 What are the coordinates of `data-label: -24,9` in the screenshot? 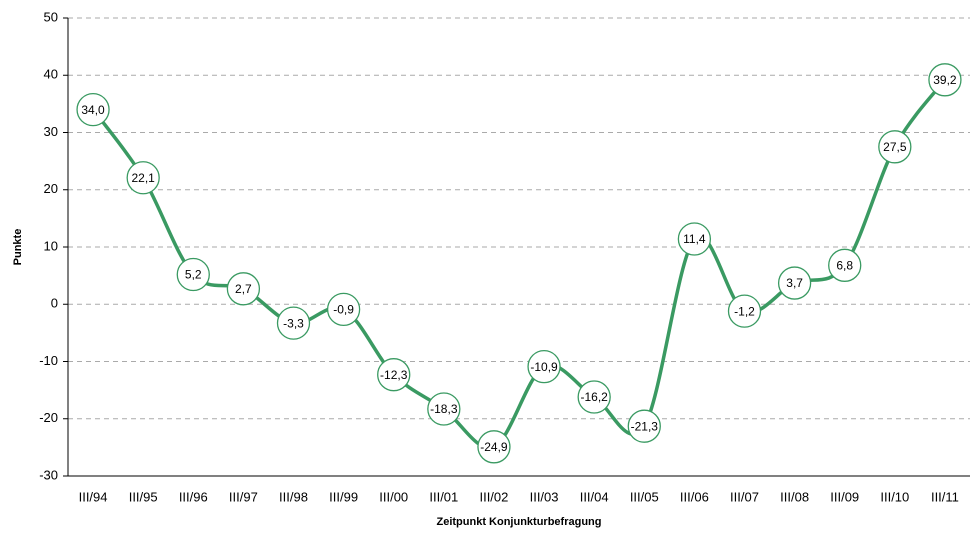 It's located at (494, 447).